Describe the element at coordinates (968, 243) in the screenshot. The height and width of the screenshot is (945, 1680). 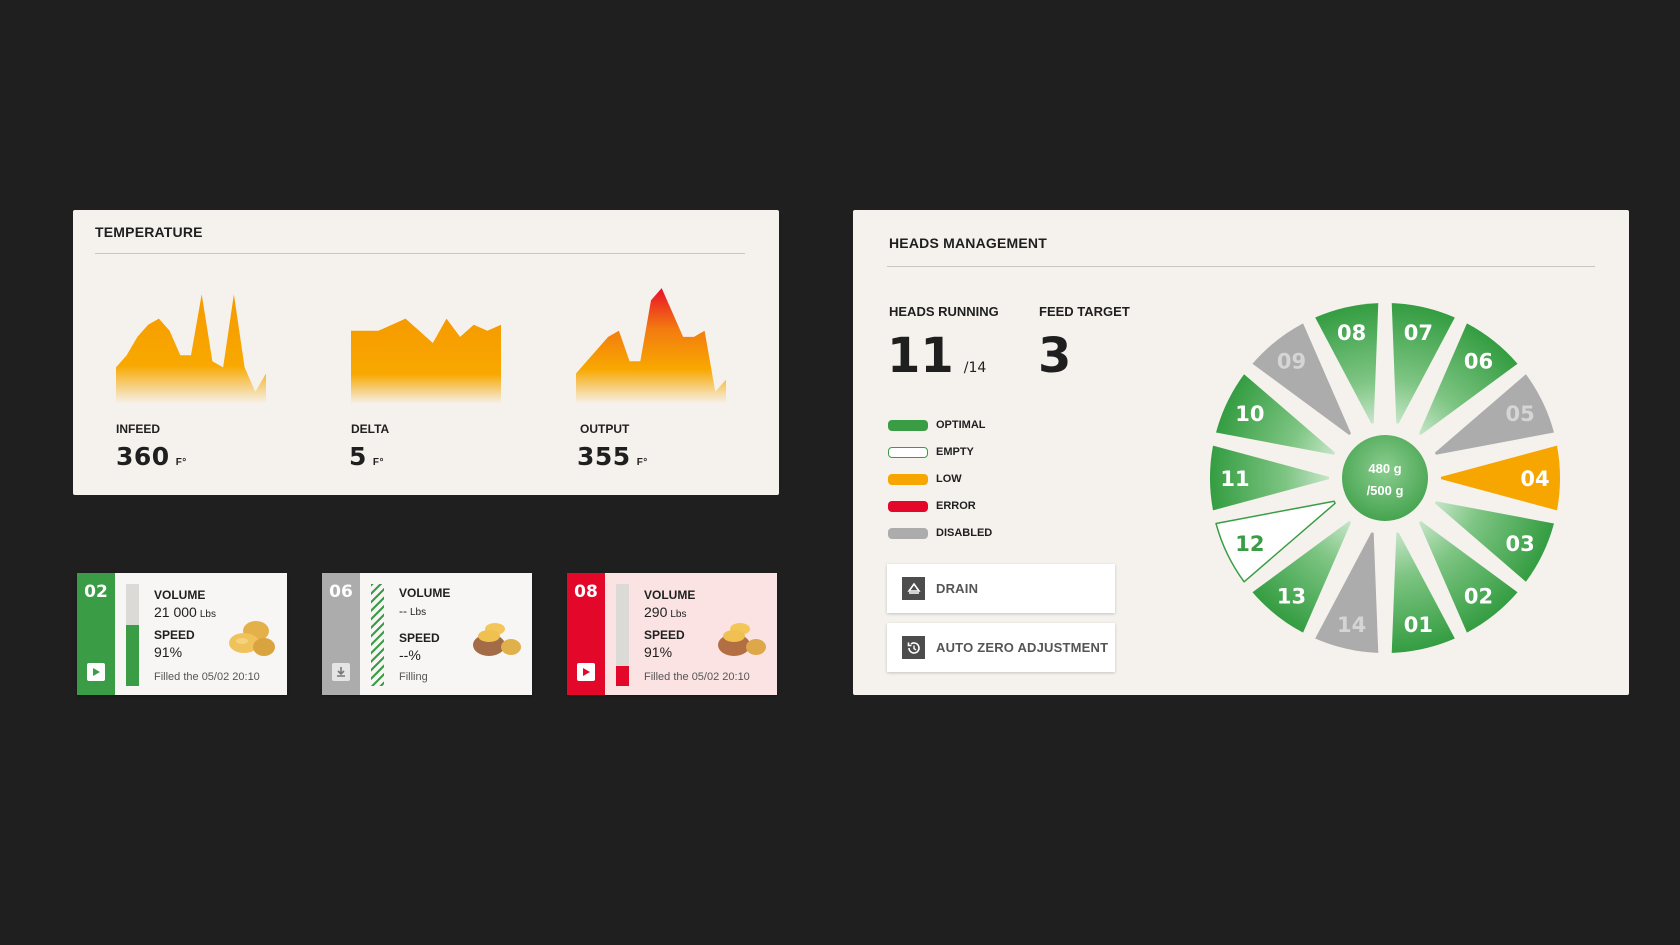
I see `panel-title: HEADS MANAGEMENT` at that location.